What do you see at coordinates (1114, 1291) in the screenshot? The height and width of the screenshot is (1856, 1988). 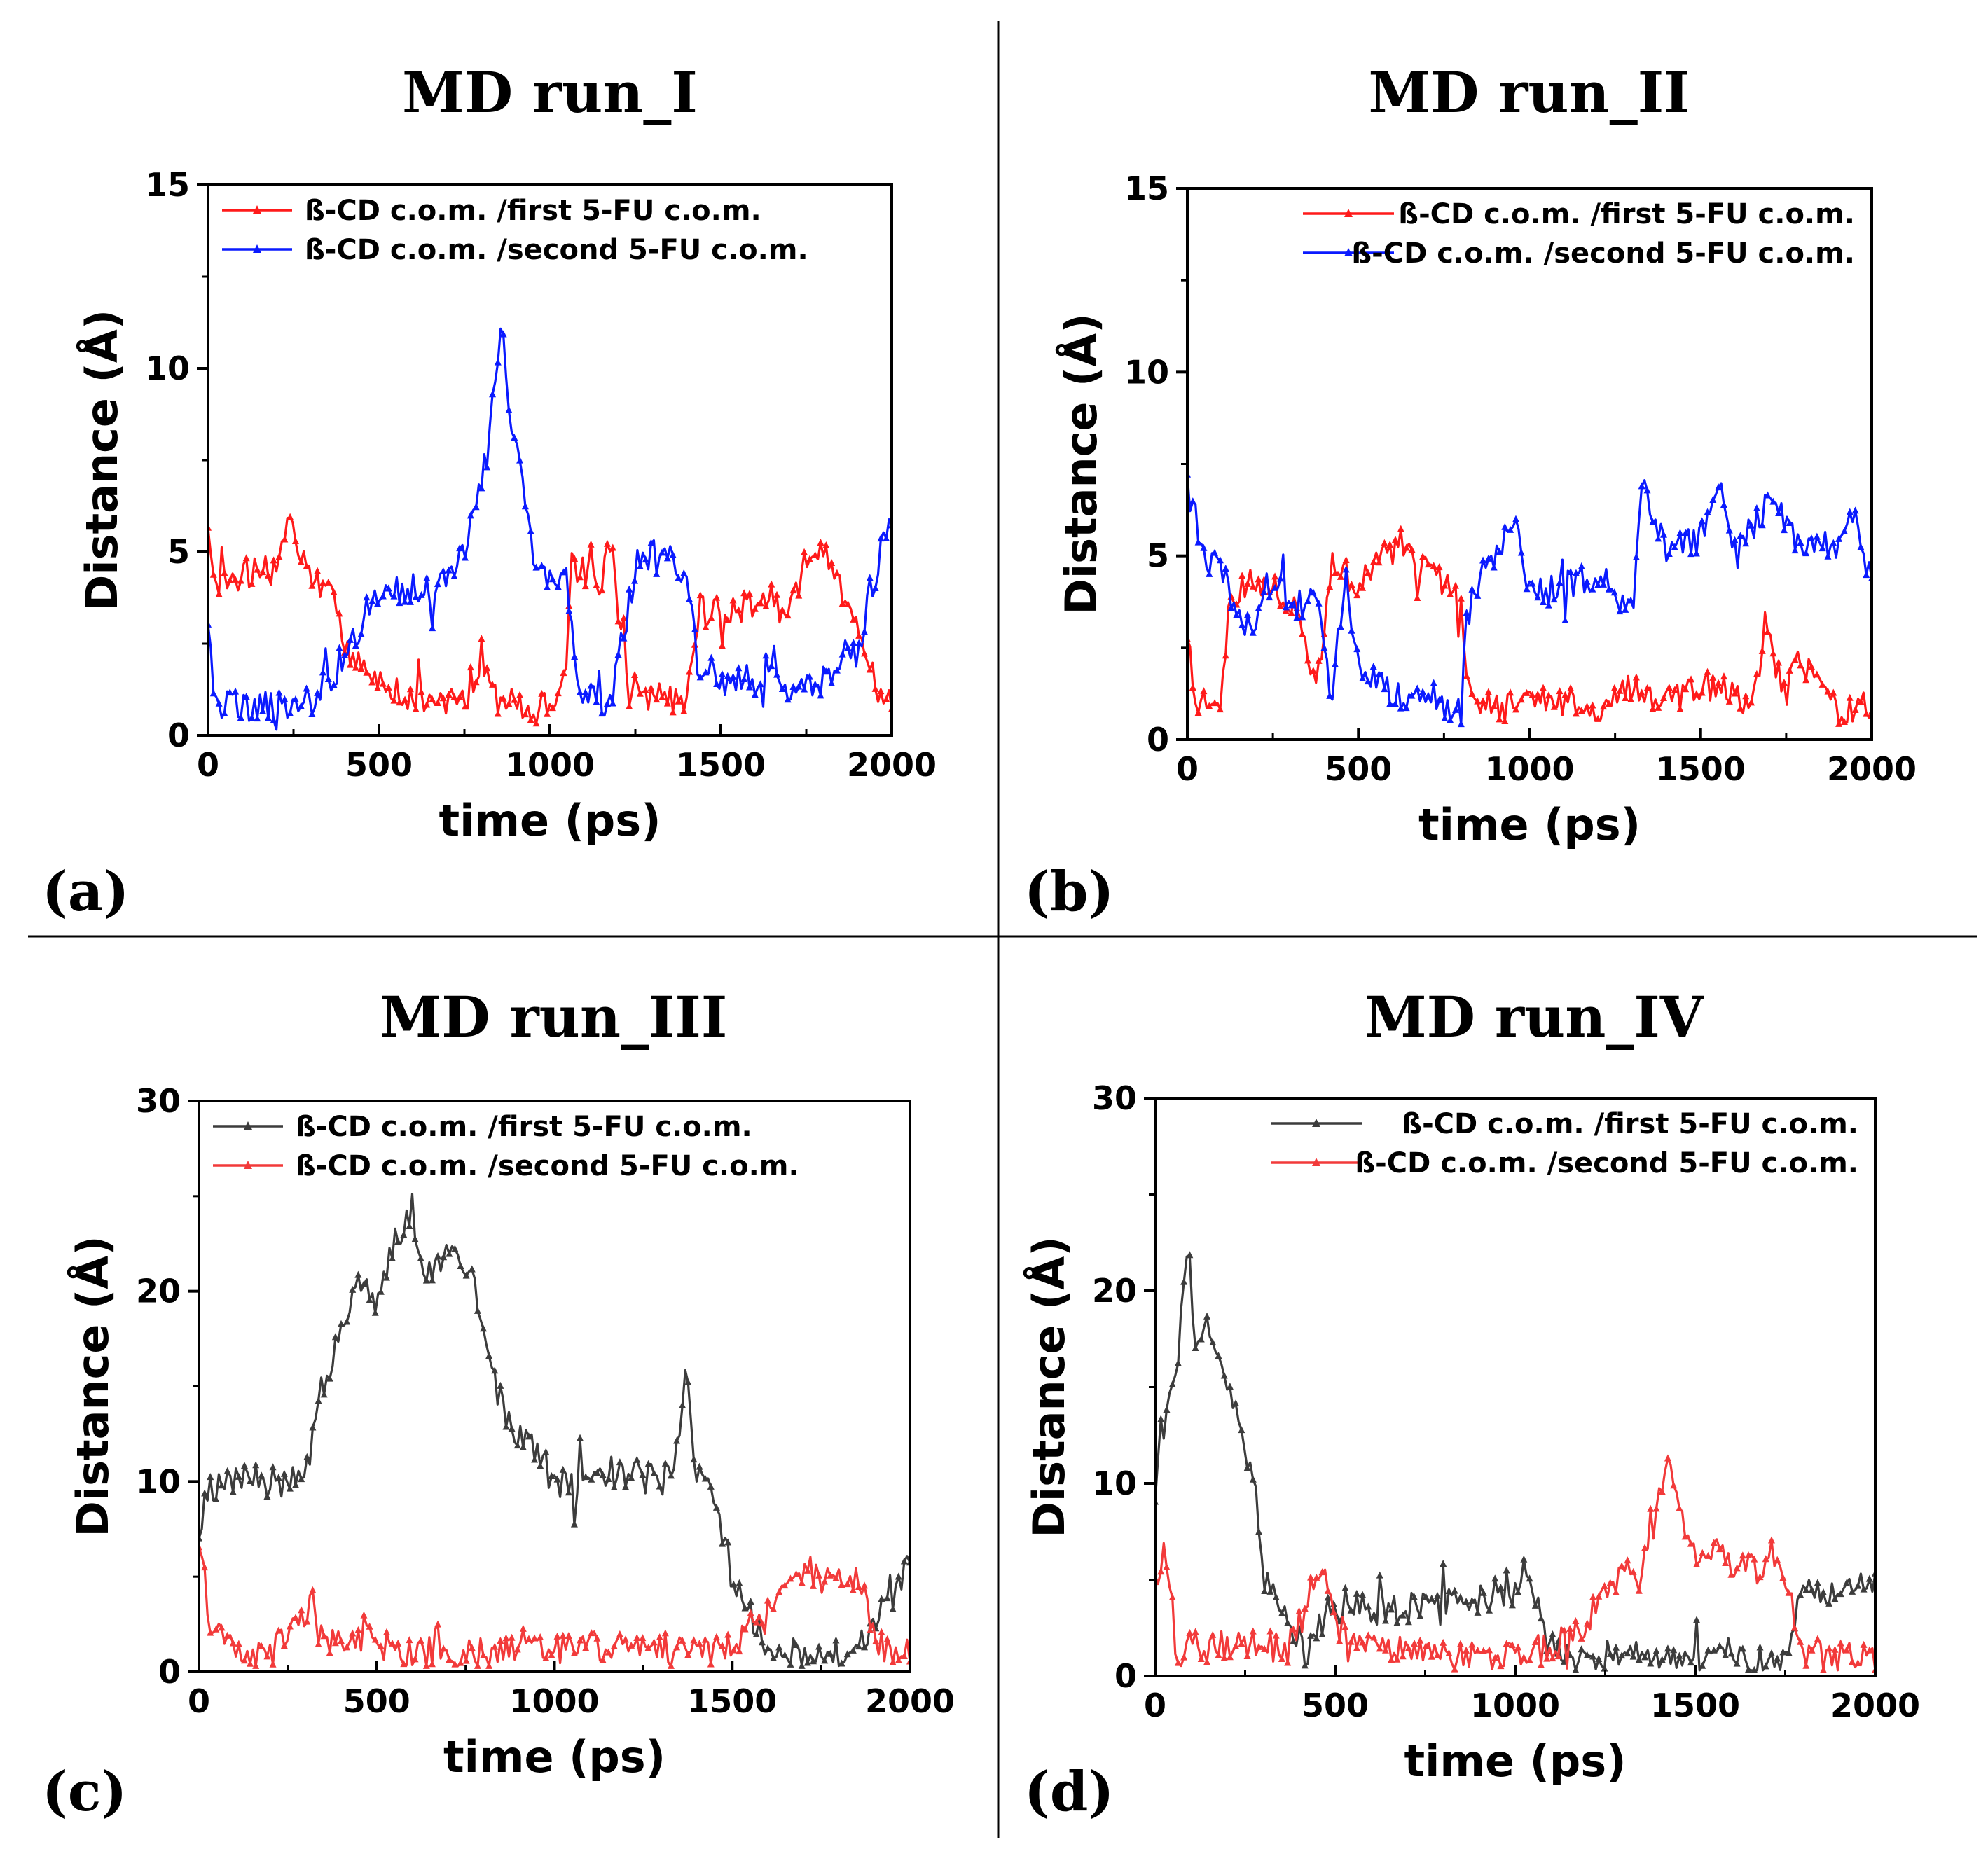 I see `y-tick-label: 20` at bounding box center [1114, 1291].